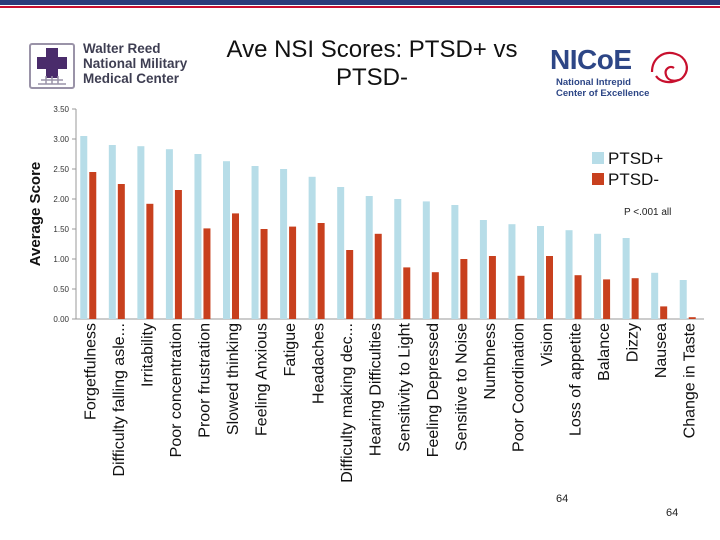  Describe the element at coordinates (372, 63) in the screenshot. I see `chart-title: Ave NSI Scores: PTSD+ vs PTSD-` at that location.